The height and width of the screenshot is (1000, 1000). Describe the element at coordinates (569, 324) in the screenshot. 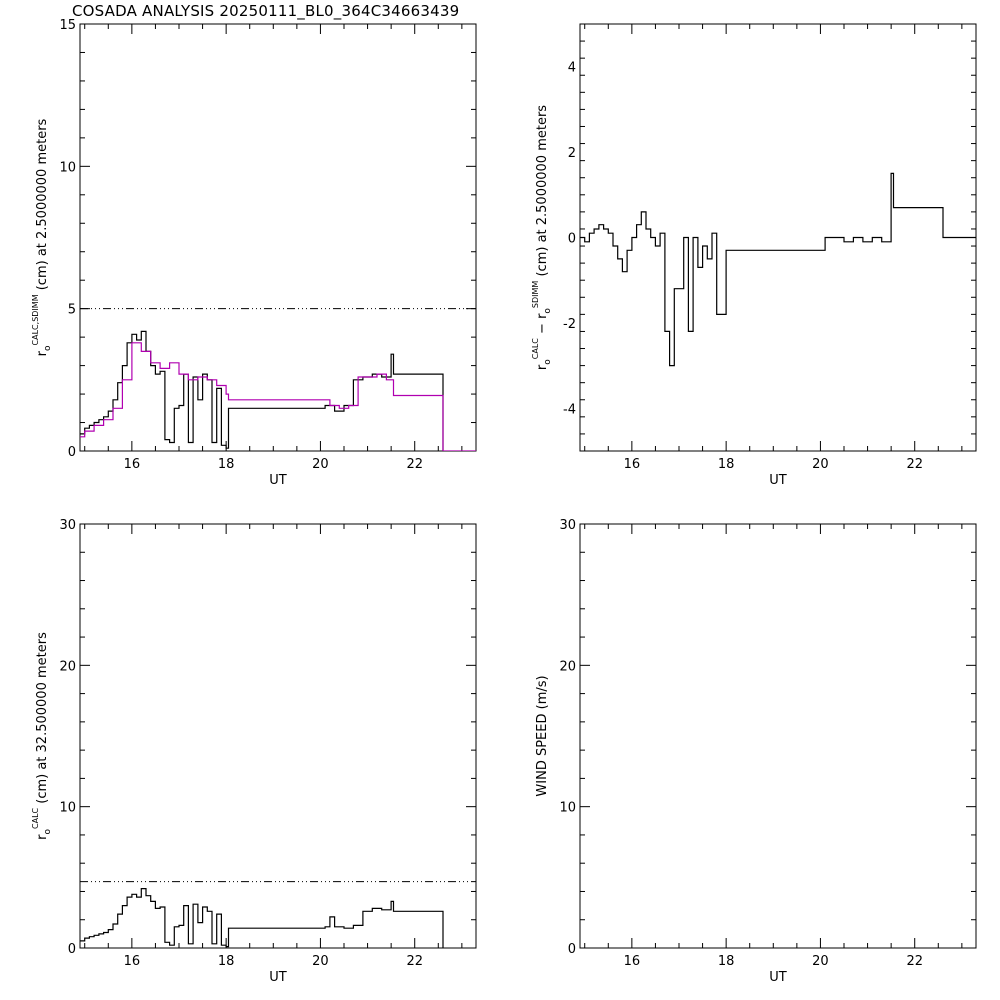

I see `y-tick-label: -2` at that location.